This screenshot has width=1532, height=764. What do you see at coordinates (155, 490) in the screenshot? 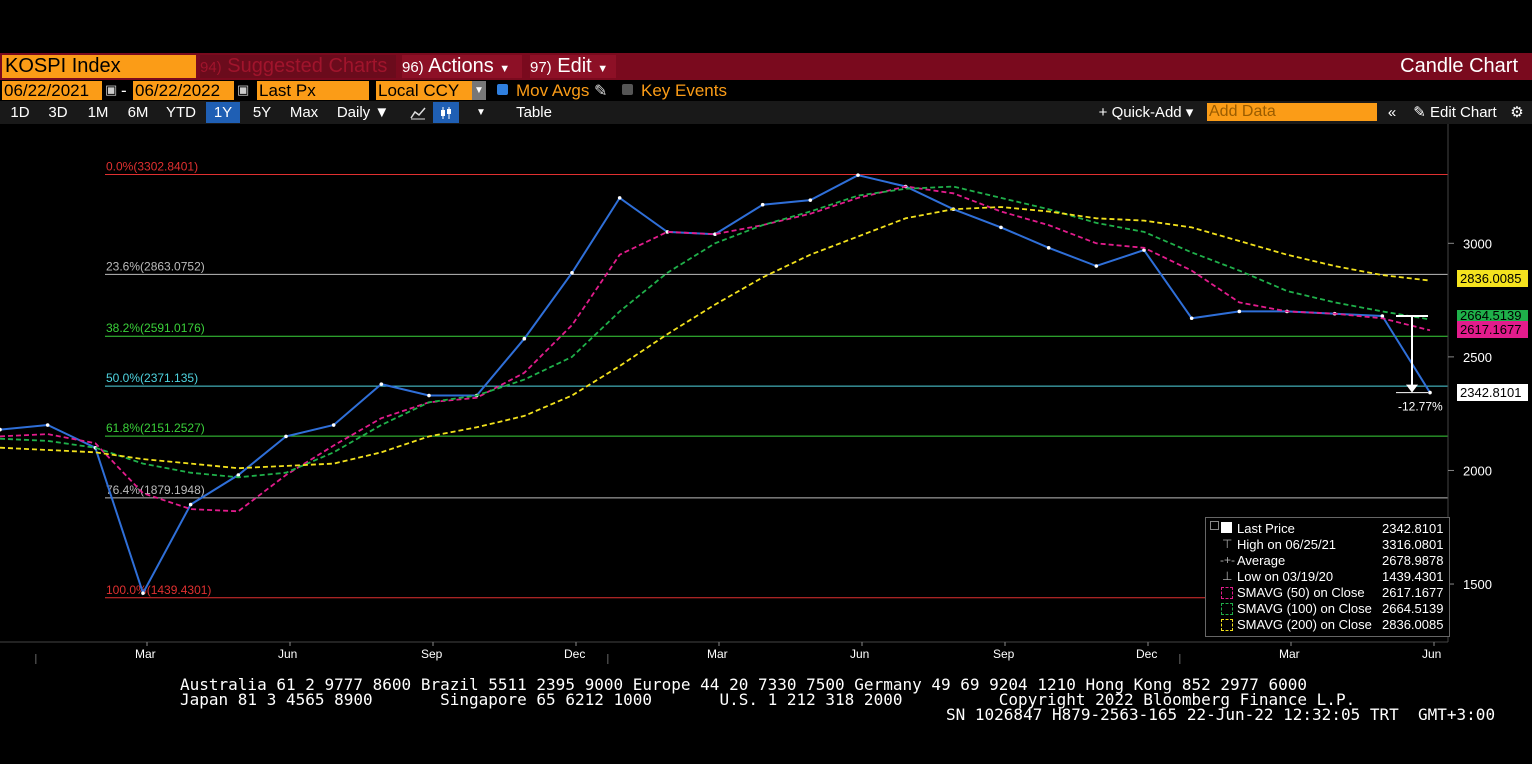
I see `fib-label: 76.4%(1879.1948)` at bounding box center [155, 490].